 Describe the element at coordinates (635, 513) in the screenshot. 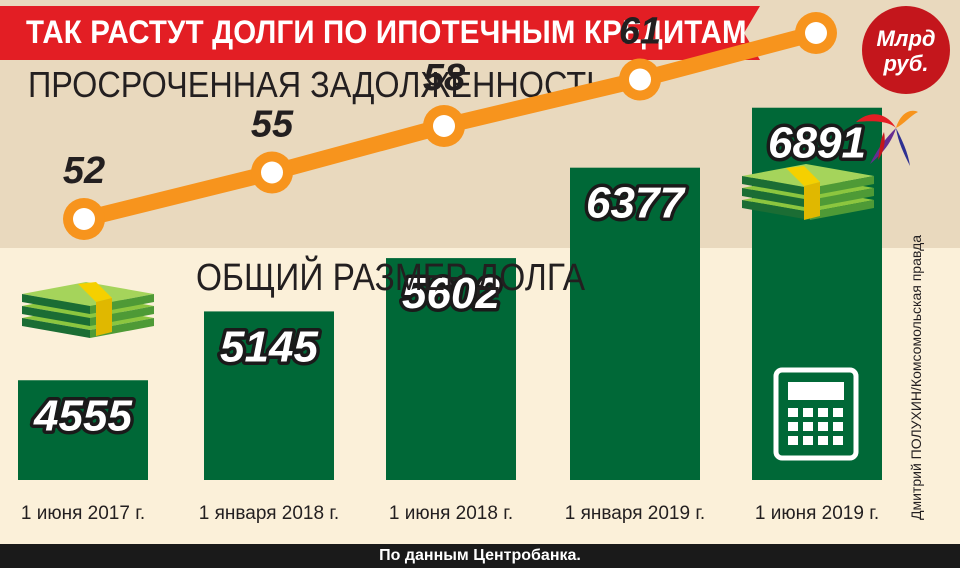

I see `date-tick-label: 1 января 2019 г.` at that location.